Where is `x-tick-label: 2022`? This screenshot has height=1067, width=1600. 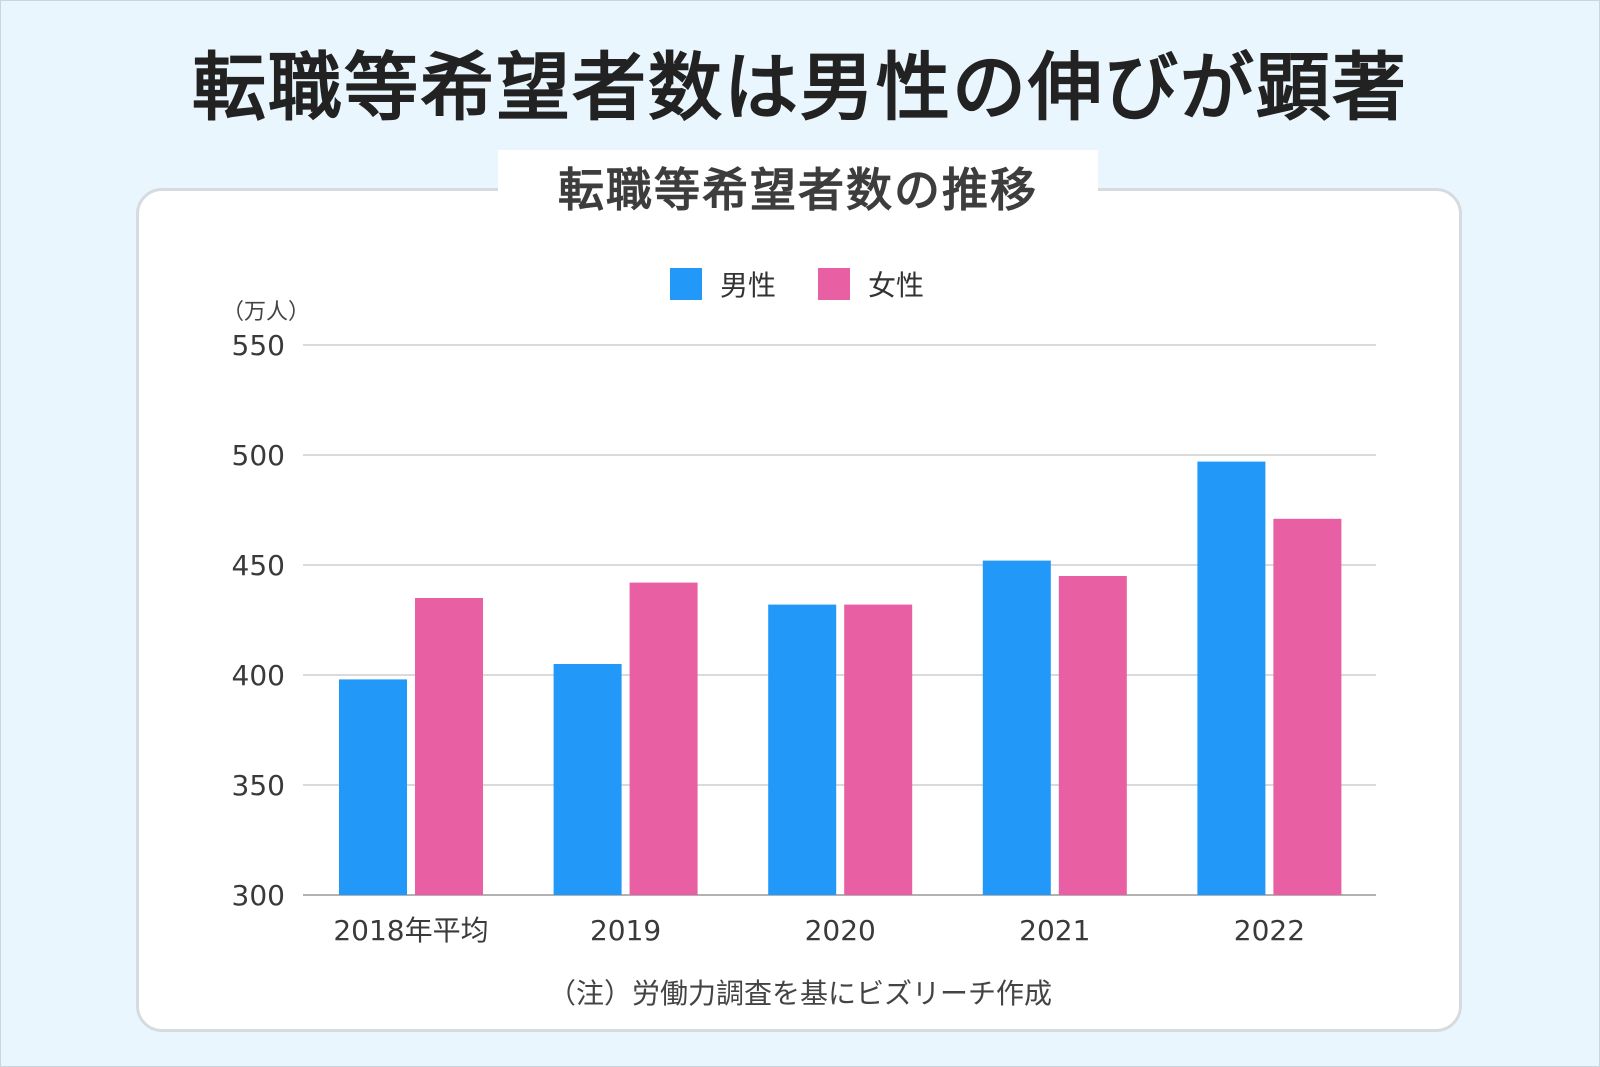
x-tick-label: 2022 is located at coordinates (1269, 930).